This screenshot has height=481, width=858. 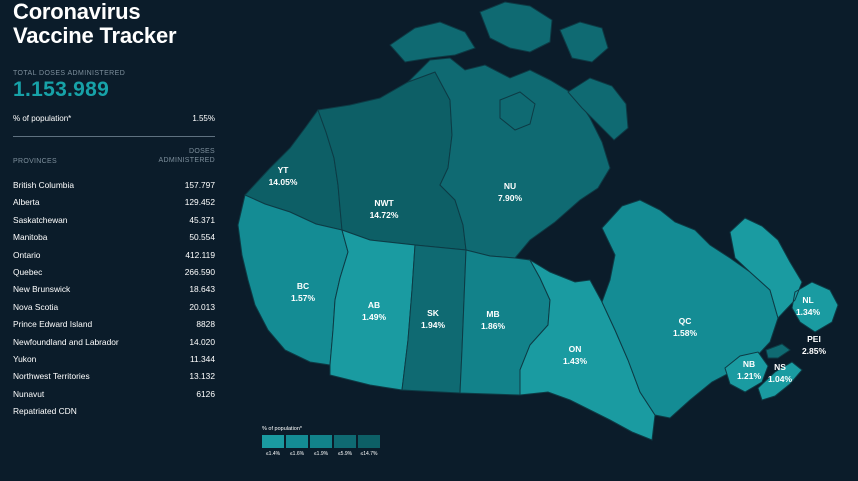 What do you see at coordinates (42, 118) in the screenshot?
I see `population-label: % of population*` at bounding box center [42, 118].